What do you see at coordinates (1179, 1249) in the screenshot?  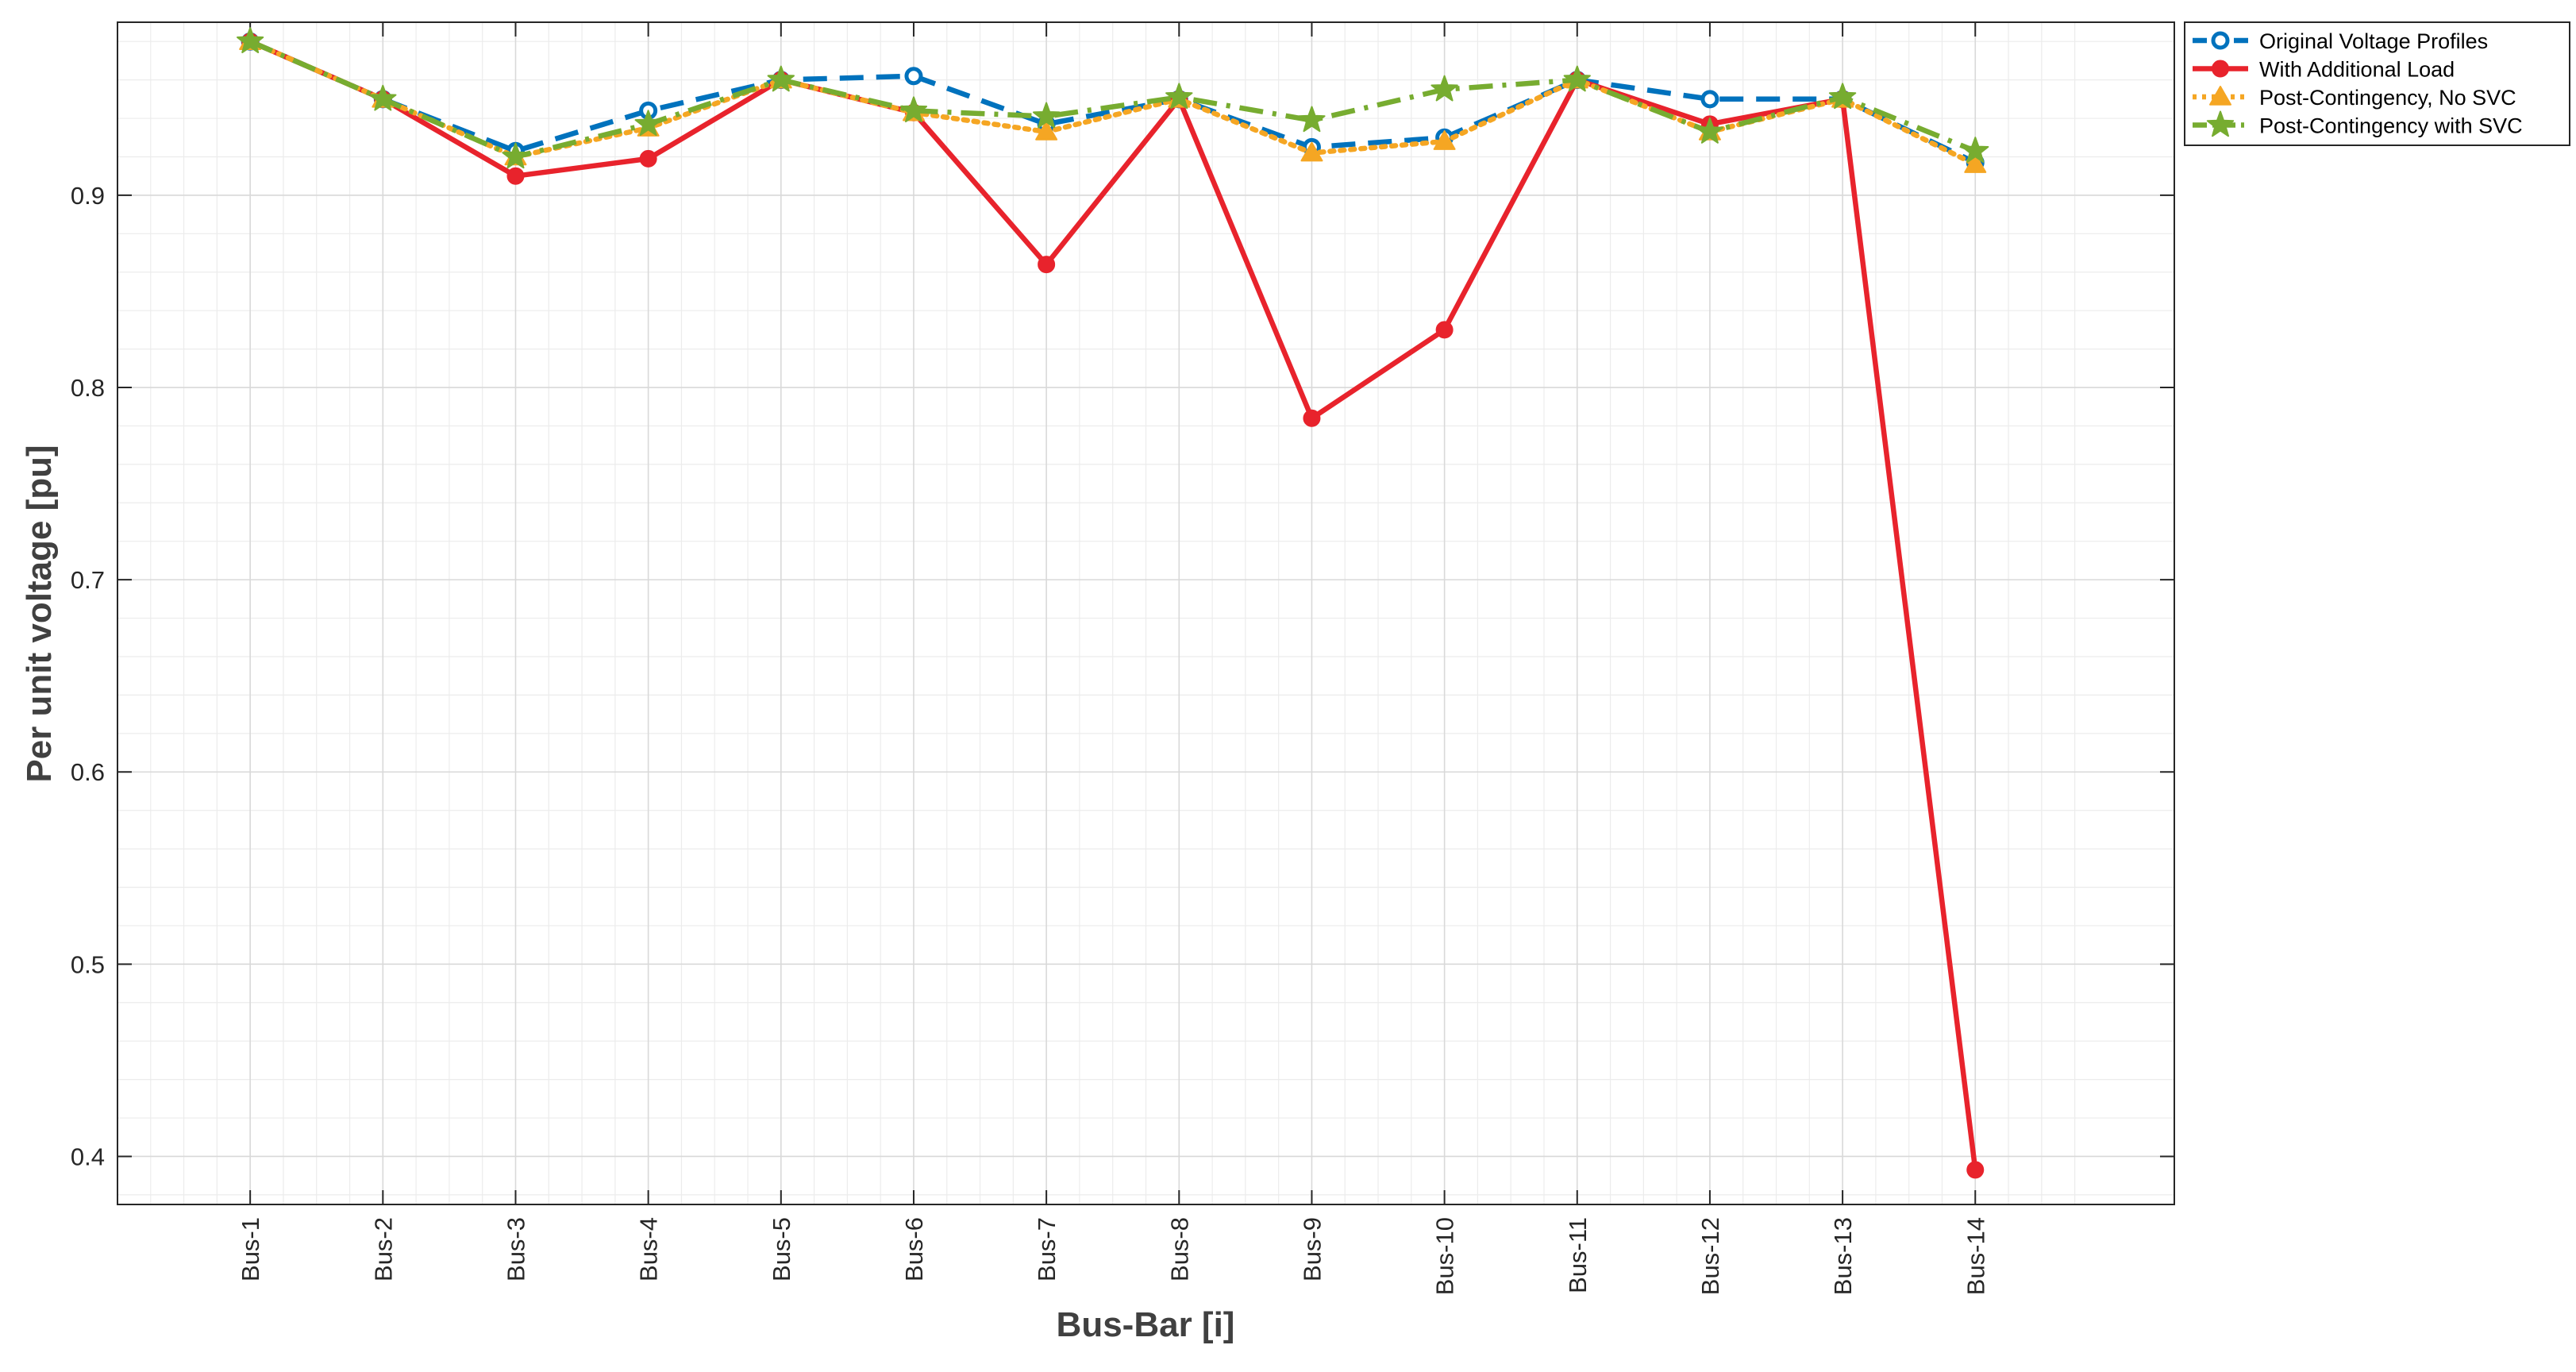 I see `x-tick-label: Bus-8` at bounding box center [1179, 1249].